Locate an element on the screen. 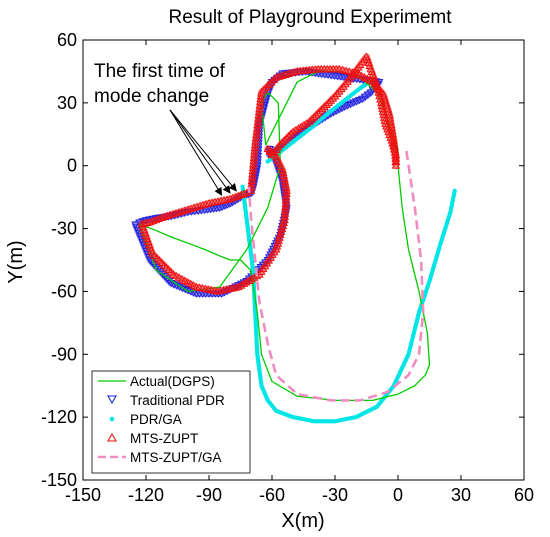 Image resolution: width=550 pixels, height=537 pixels. y-tick-label: -60 is located at coordinates (64, 291).